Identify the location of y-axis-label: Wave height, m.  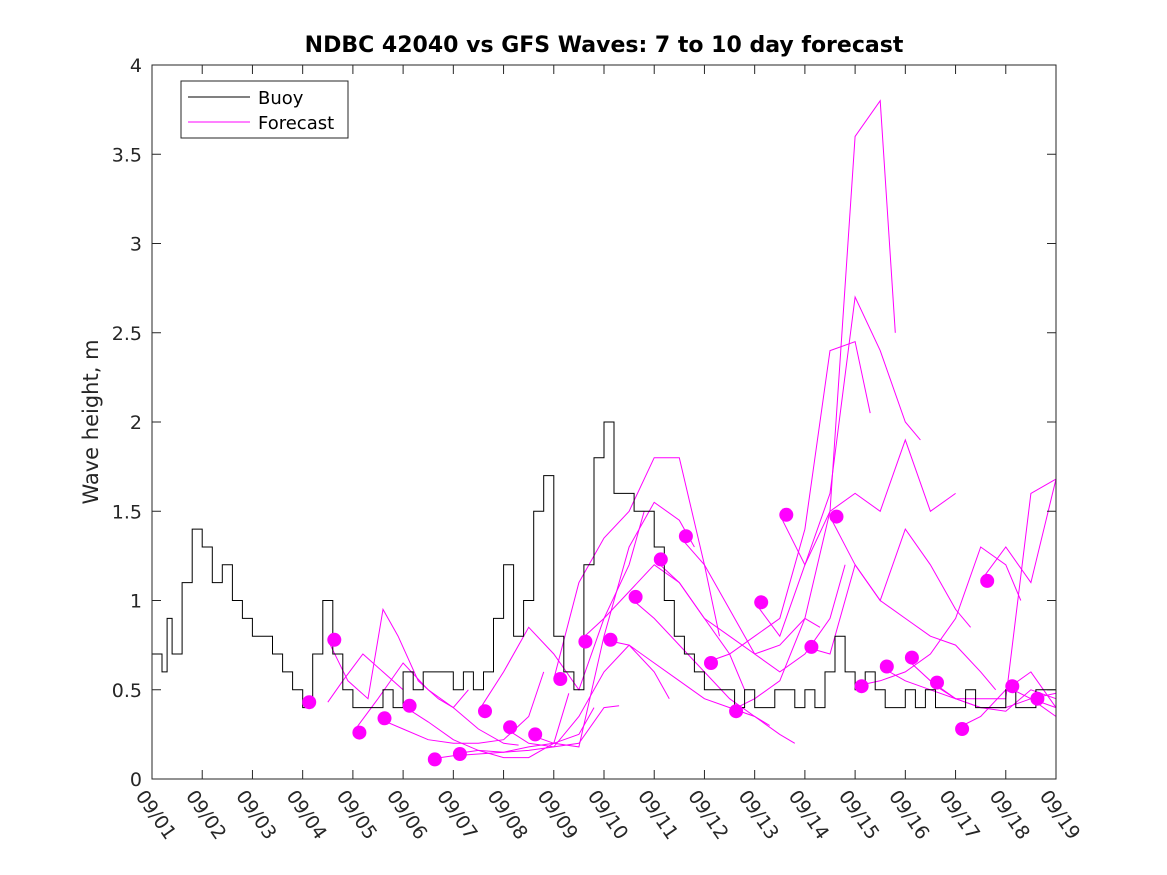
(91, 421).